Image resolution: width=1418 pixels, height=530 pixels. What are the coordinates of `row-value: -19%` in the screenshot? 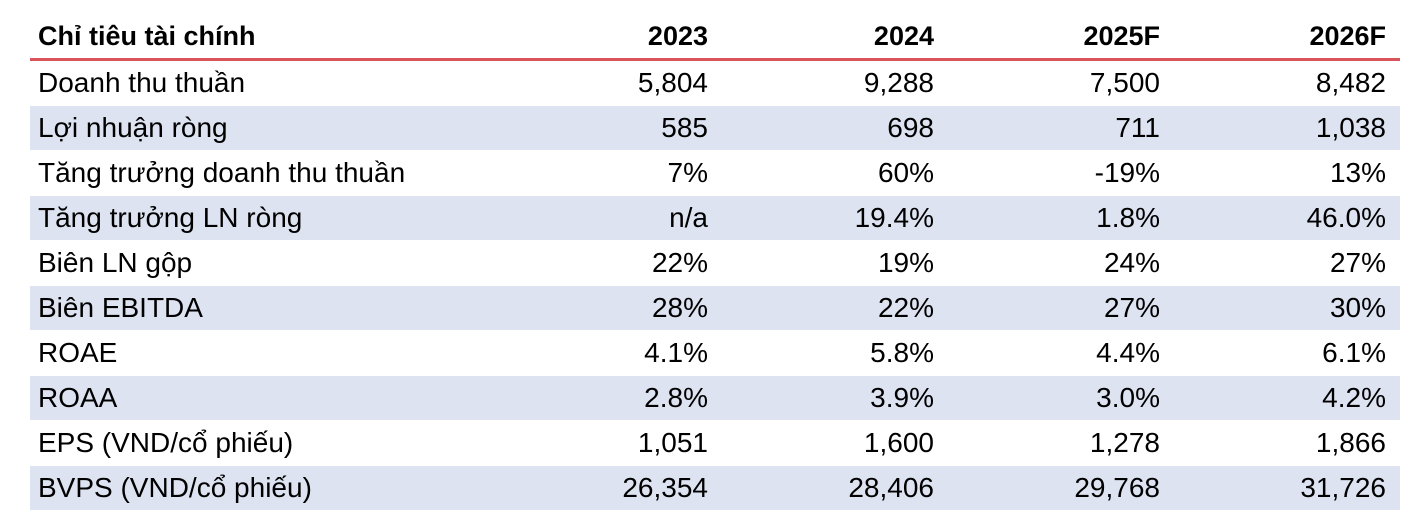 It's located at (1127, 172).